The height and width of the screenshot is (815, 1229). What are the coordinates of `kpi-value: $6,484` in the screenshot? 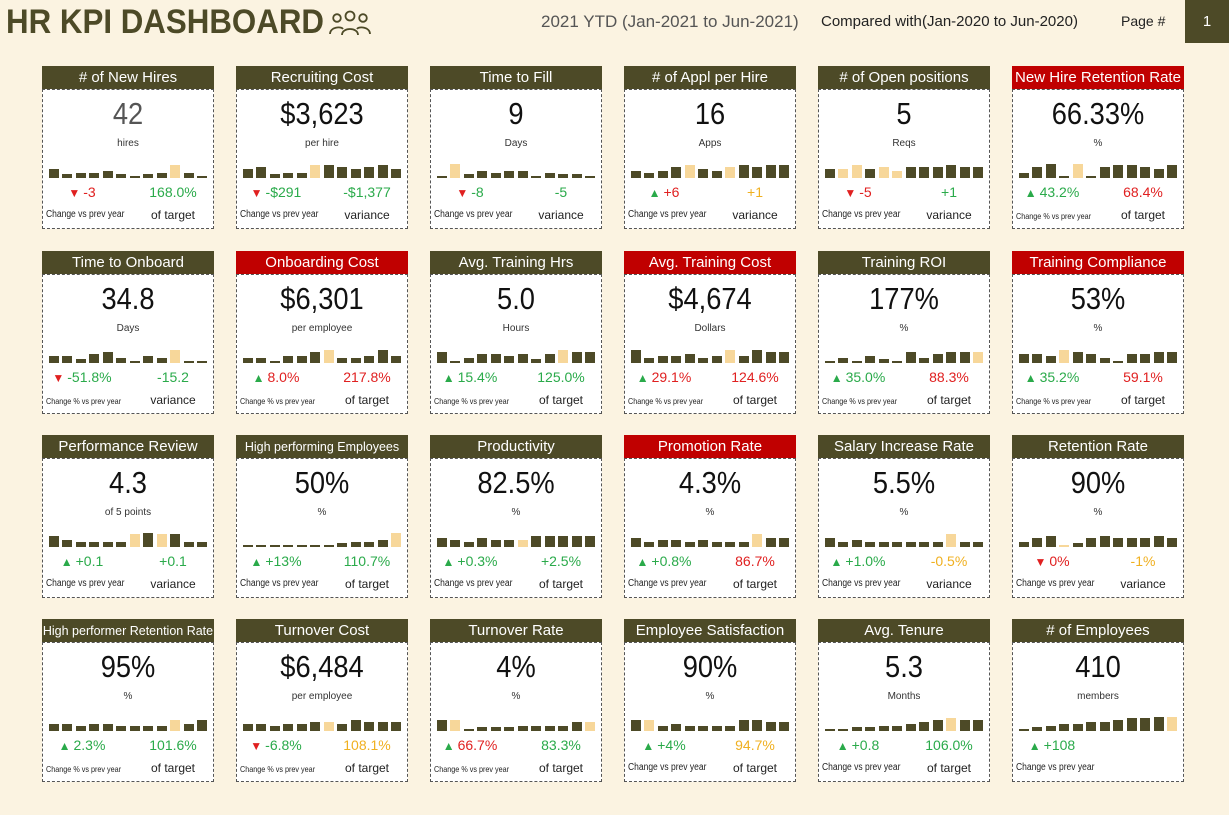 It's located at (322, 666).